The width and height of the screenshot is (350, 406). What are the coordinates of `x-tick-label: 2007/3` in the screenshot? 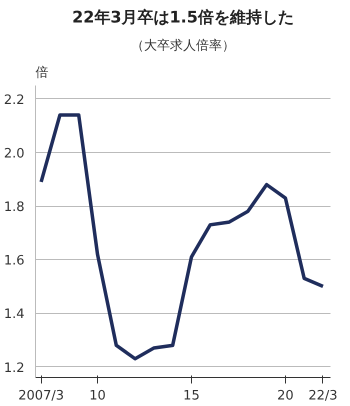 It's located at (41, 396).